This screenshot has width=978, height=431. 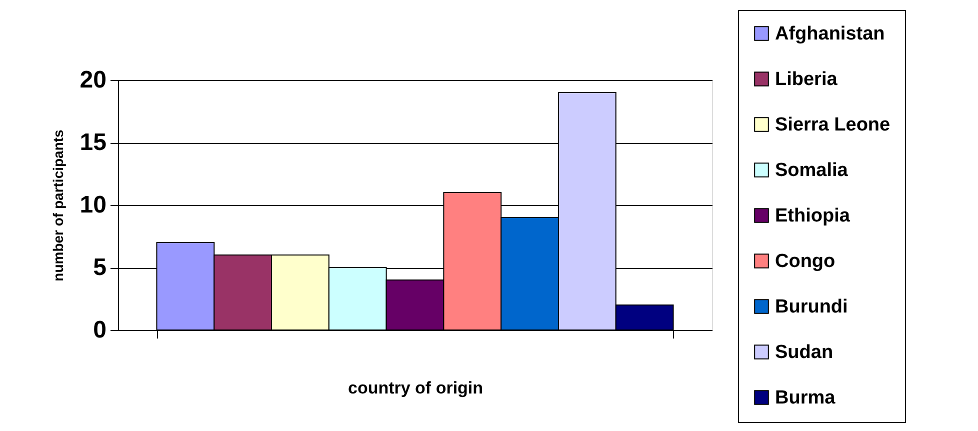 What do you see at coordinates (806, 79) in the screenshot?
I see `legend-label: Liberia` at bounding box center [806, 79].